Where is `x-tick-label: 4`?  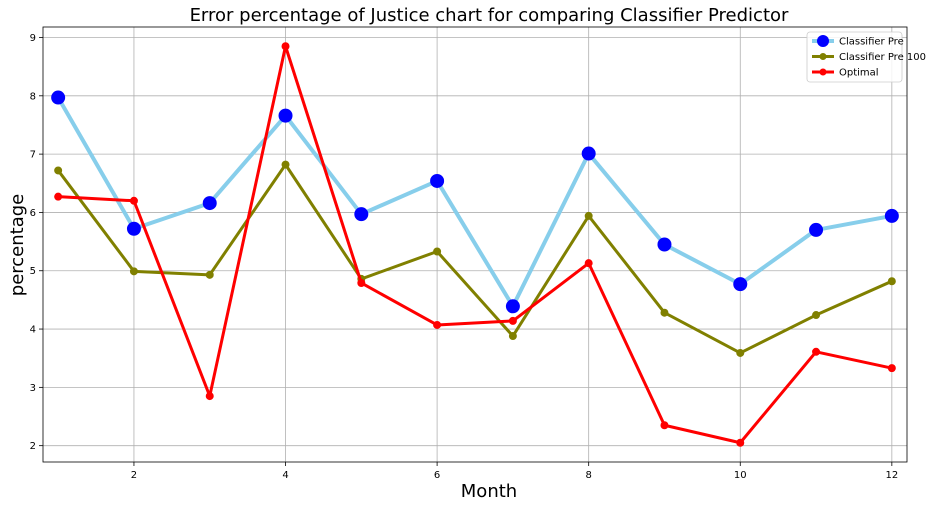
x-tick-label: 4 is located at coordinates (285, 475).